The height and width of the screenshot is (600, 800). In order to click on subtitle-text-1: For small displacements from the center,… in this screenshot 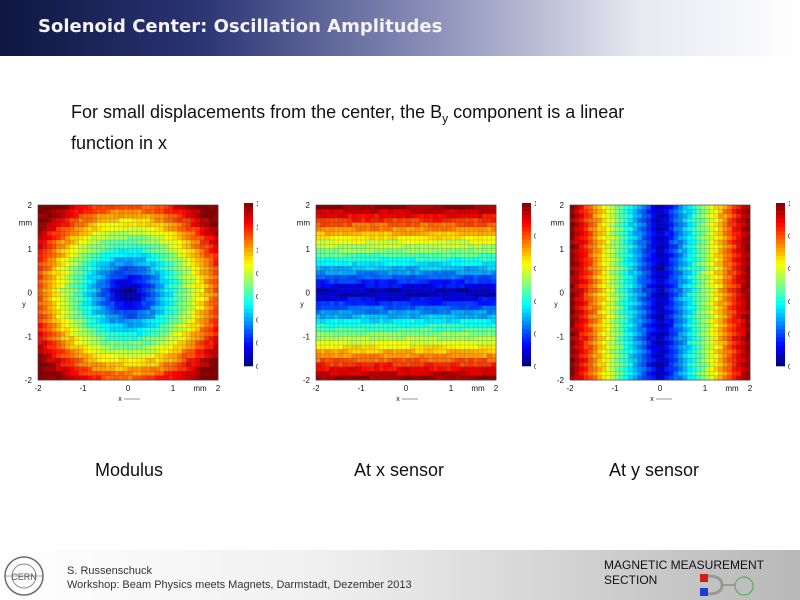, I will do `click(257, 112)`.